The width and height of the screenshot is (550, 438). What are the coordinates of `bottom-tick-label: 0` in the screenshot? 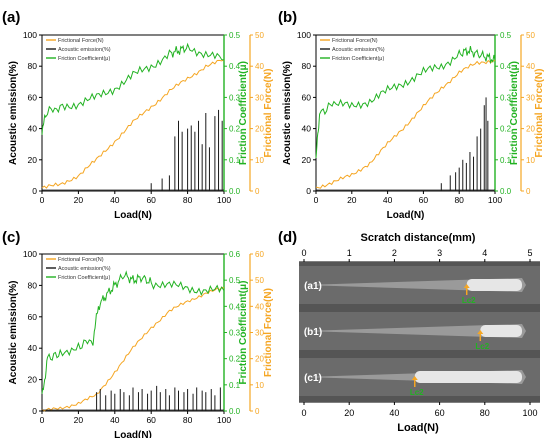 It's located at (303, 413).